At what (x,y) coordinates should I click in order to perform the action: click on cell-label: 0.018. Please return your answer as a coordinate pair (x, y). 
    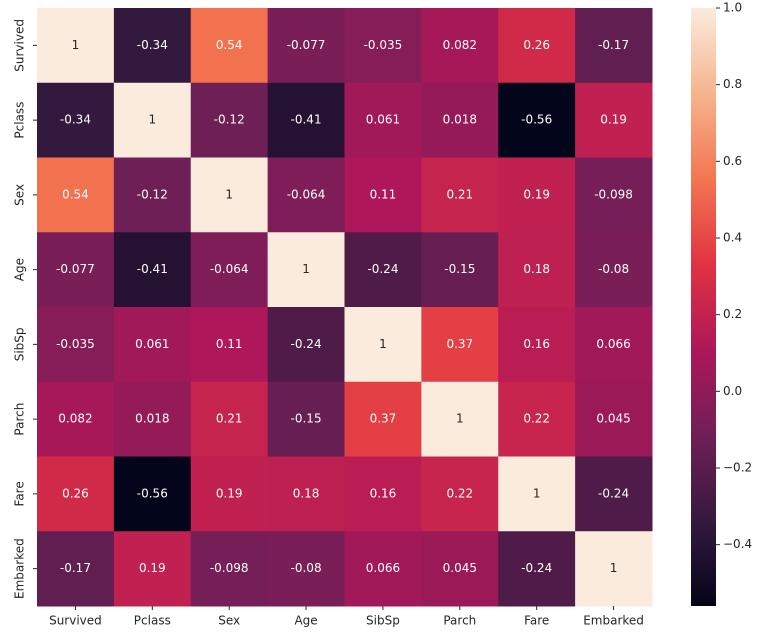
    Looking at the image, I should click on (152, 419).